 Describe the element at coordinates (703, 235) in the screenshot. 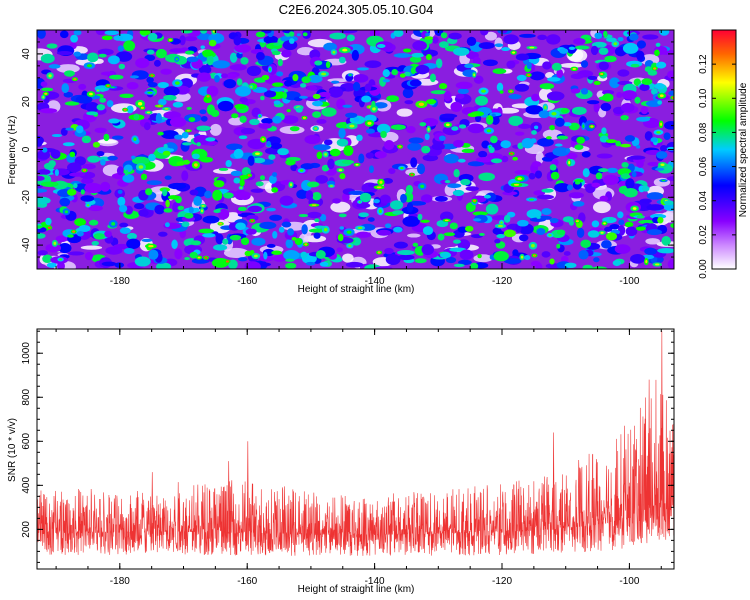

I see `colorbar-tick-label: 0.02` at that location.